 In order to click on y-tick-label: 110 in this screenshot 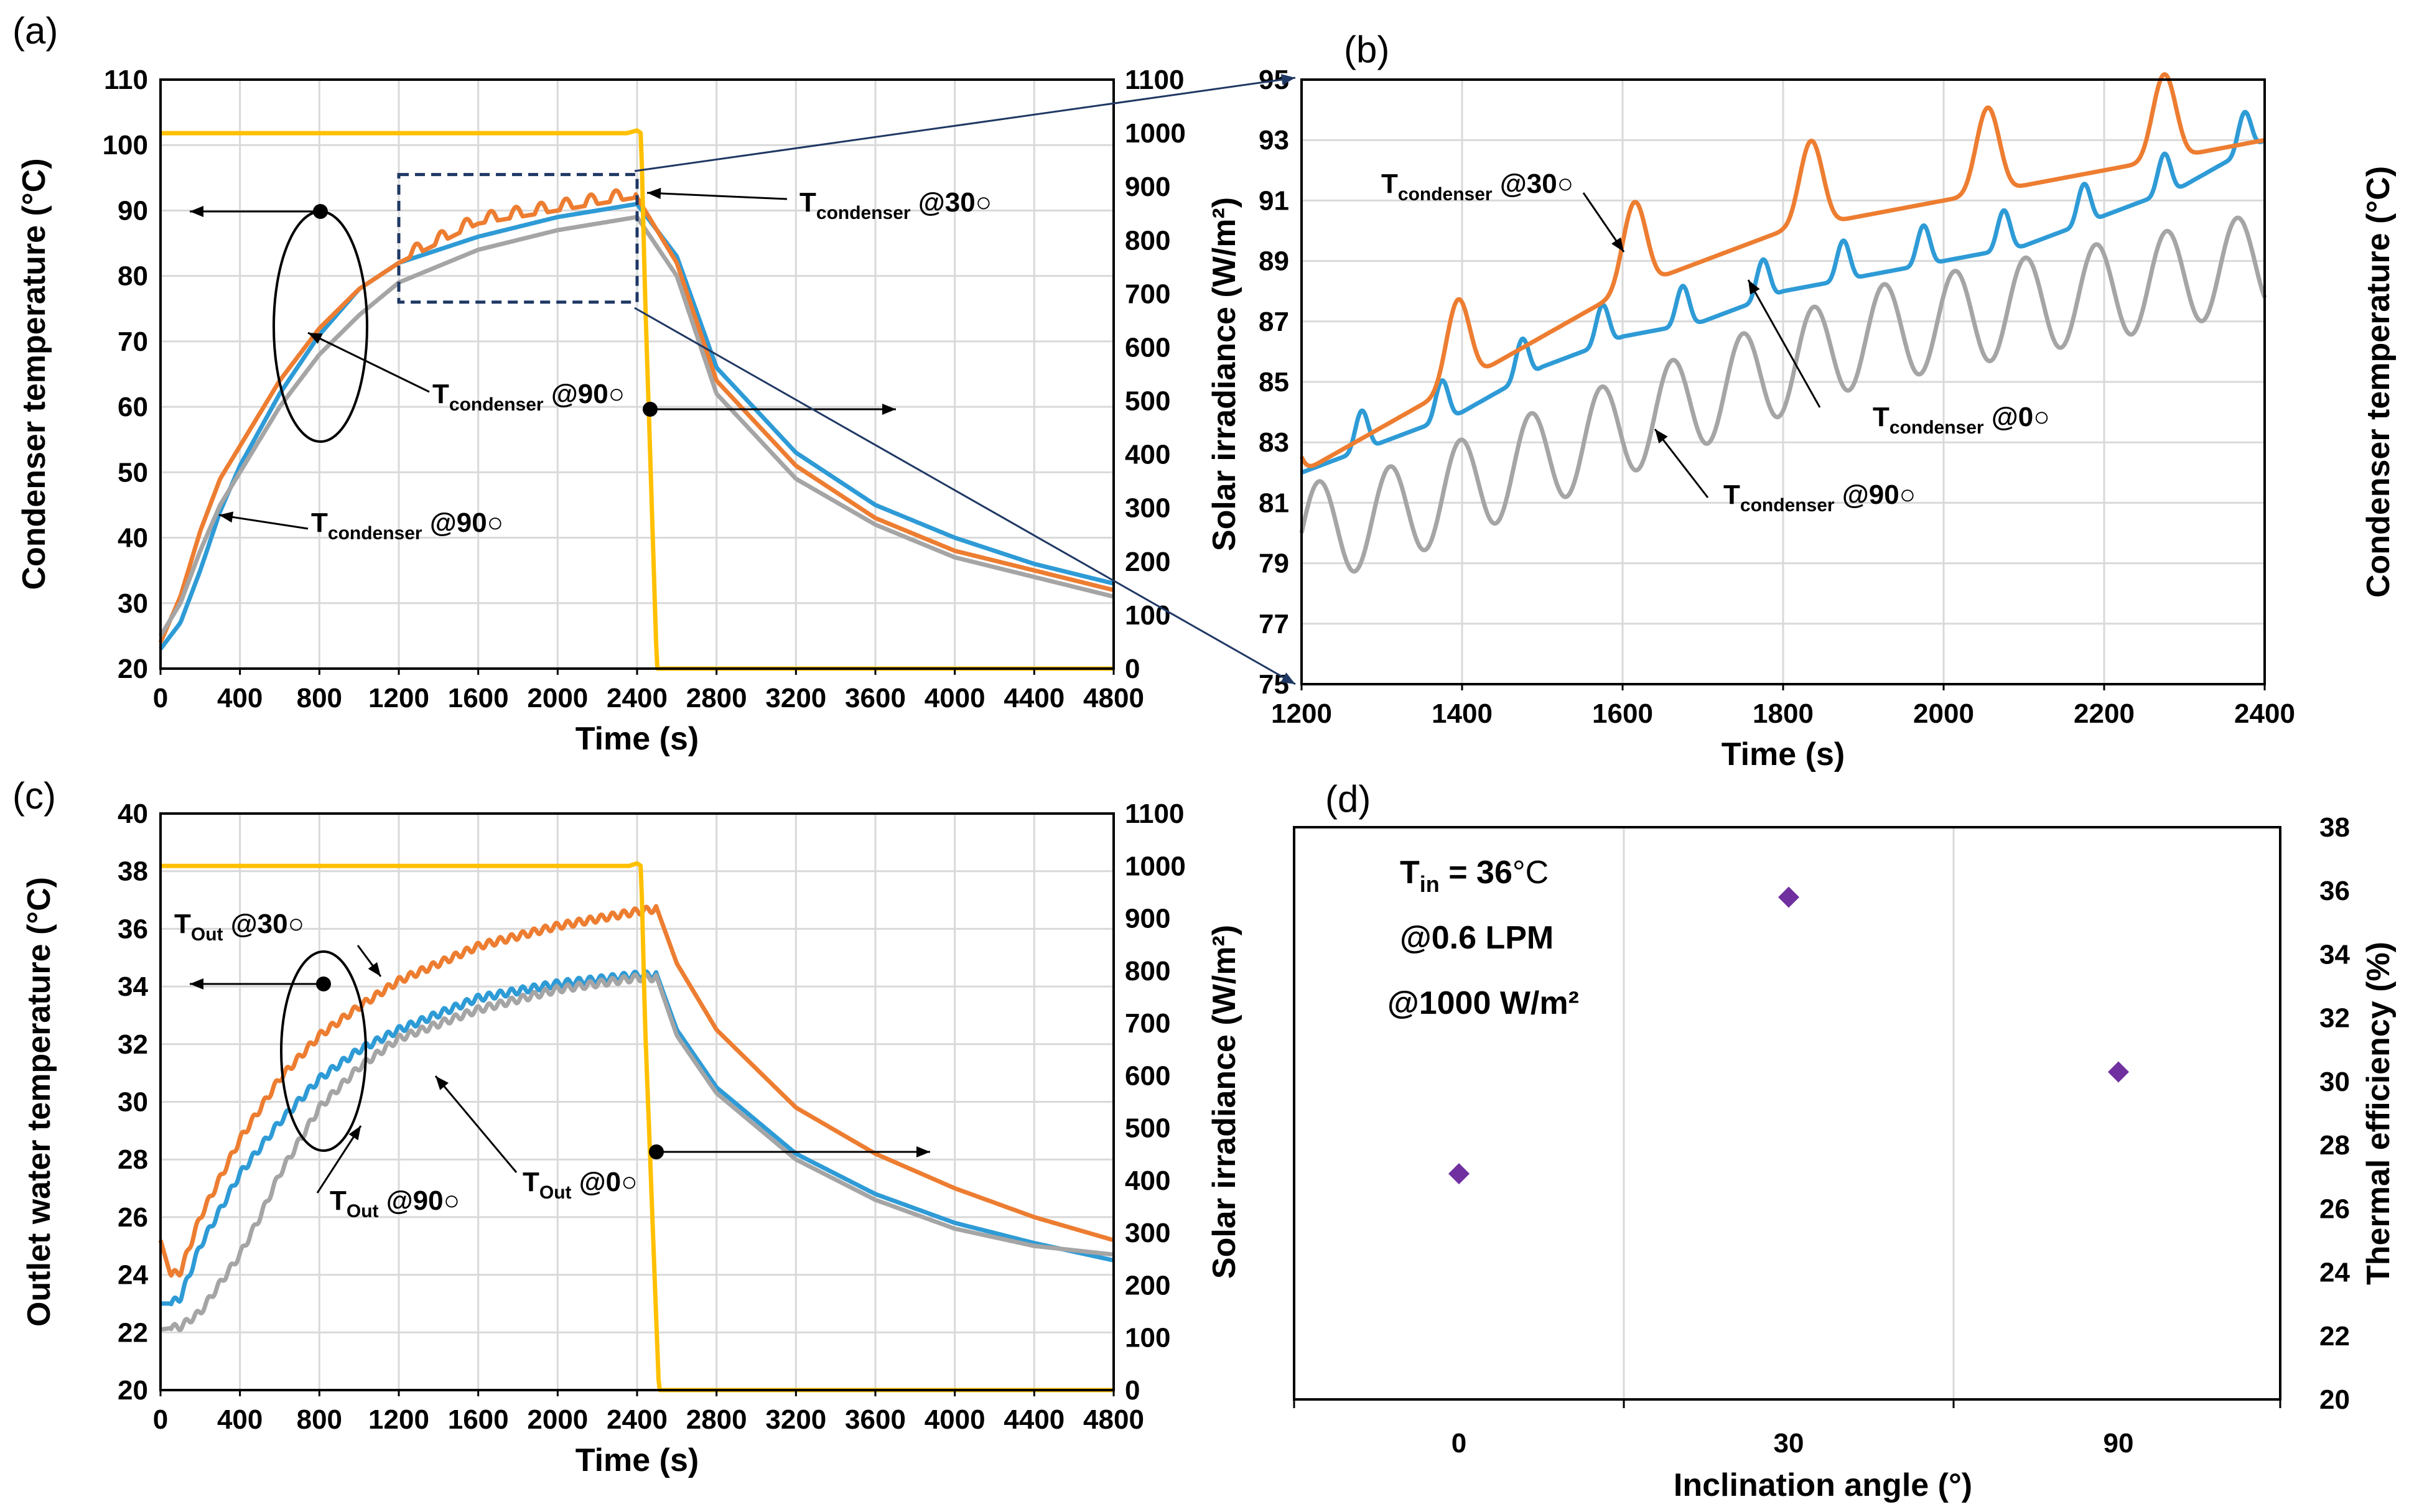, I will do `click(126, 80)`.